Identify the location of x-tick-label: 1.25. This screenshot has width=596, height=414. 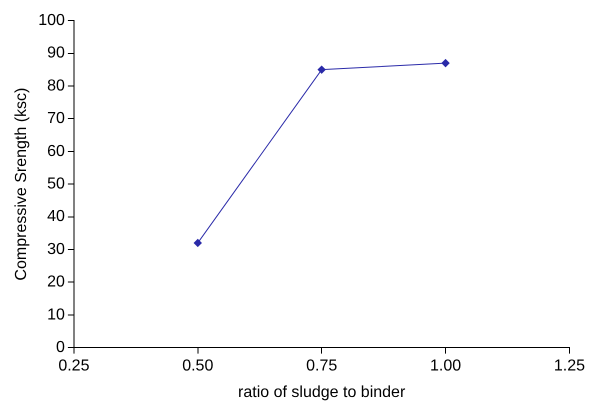
(570, 366).